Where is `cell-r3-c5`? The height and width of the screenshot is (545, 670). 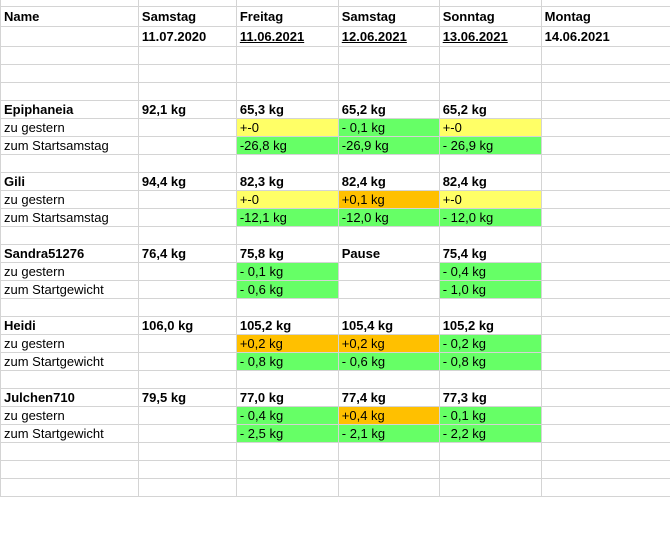
cell-r3-c5 is located at coordinates (605, 55).